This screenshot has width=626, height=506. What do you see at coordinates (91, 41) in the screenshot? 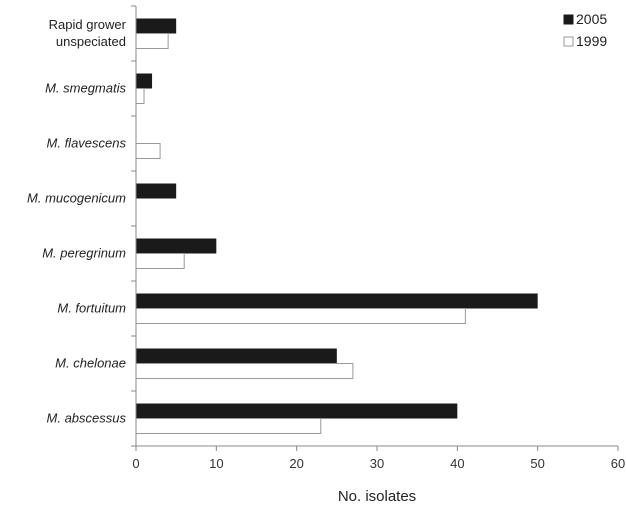
I see `category-label-0-line-1: unspeciated` at bounding box center [91, 41].